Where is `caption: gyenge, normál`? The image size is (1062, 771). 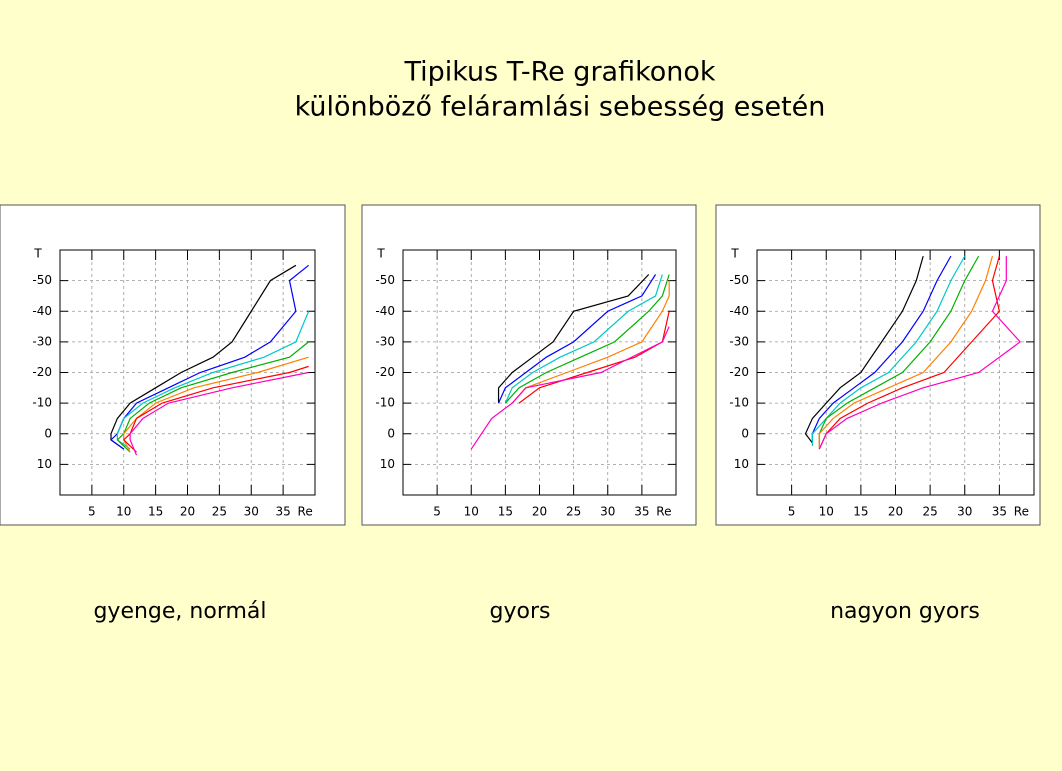
caption: gyenge, normál is located at coordinates (179, 611).